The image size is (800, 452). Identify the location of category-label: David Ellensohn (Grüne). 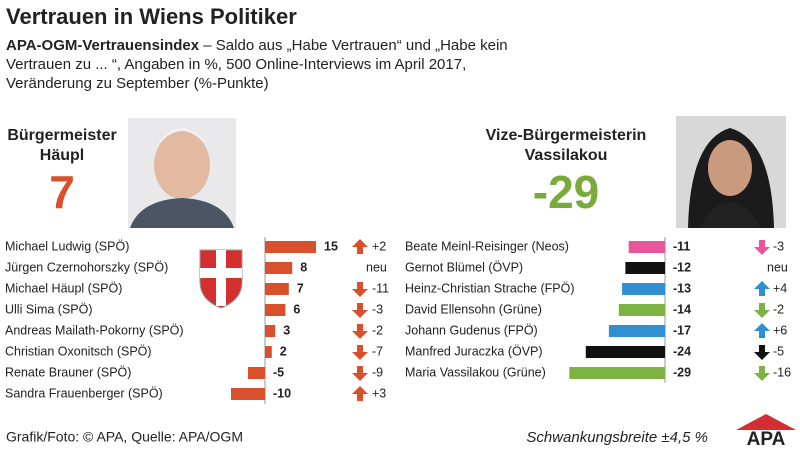
(473, 309).